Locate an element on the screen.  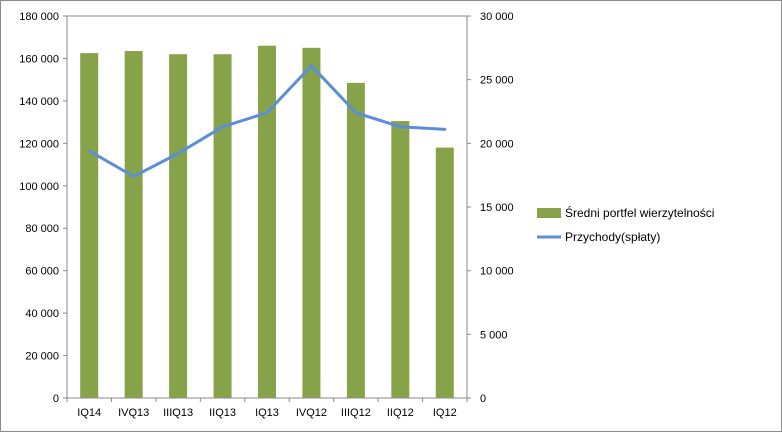
right-tick-label: 10 000 is located at coordinates (497, 272).